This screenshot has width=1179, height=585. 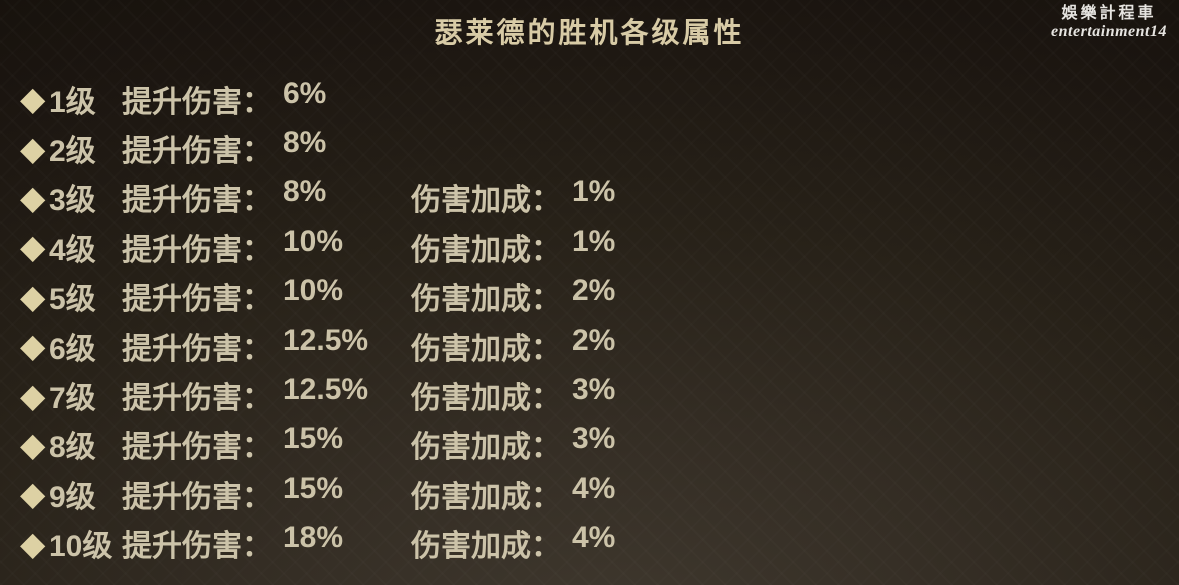 I want to click on damage-group: 提升伤害： 18%, so click(x=266, y=543).